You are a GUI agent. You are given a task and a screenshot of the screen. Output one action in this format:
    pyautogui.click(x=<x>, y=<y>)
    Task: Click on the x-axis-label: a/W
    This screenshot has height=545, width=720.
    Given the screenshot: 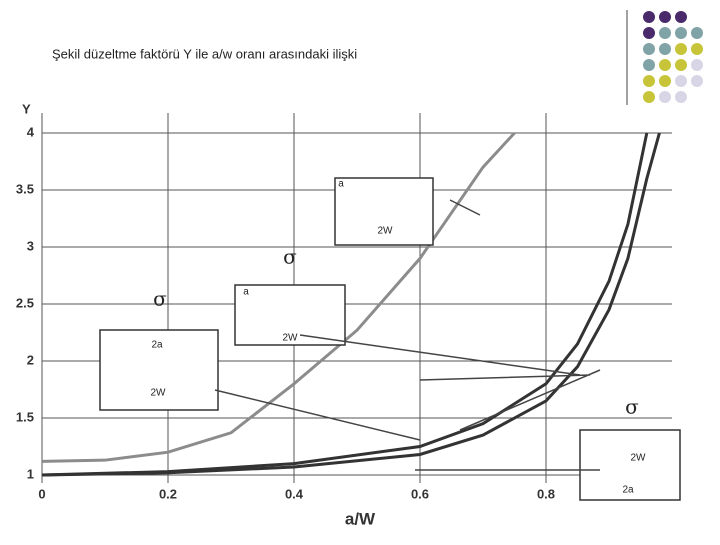 What is the action you would take?
    pyautogui.click(x=360, y=518)
    